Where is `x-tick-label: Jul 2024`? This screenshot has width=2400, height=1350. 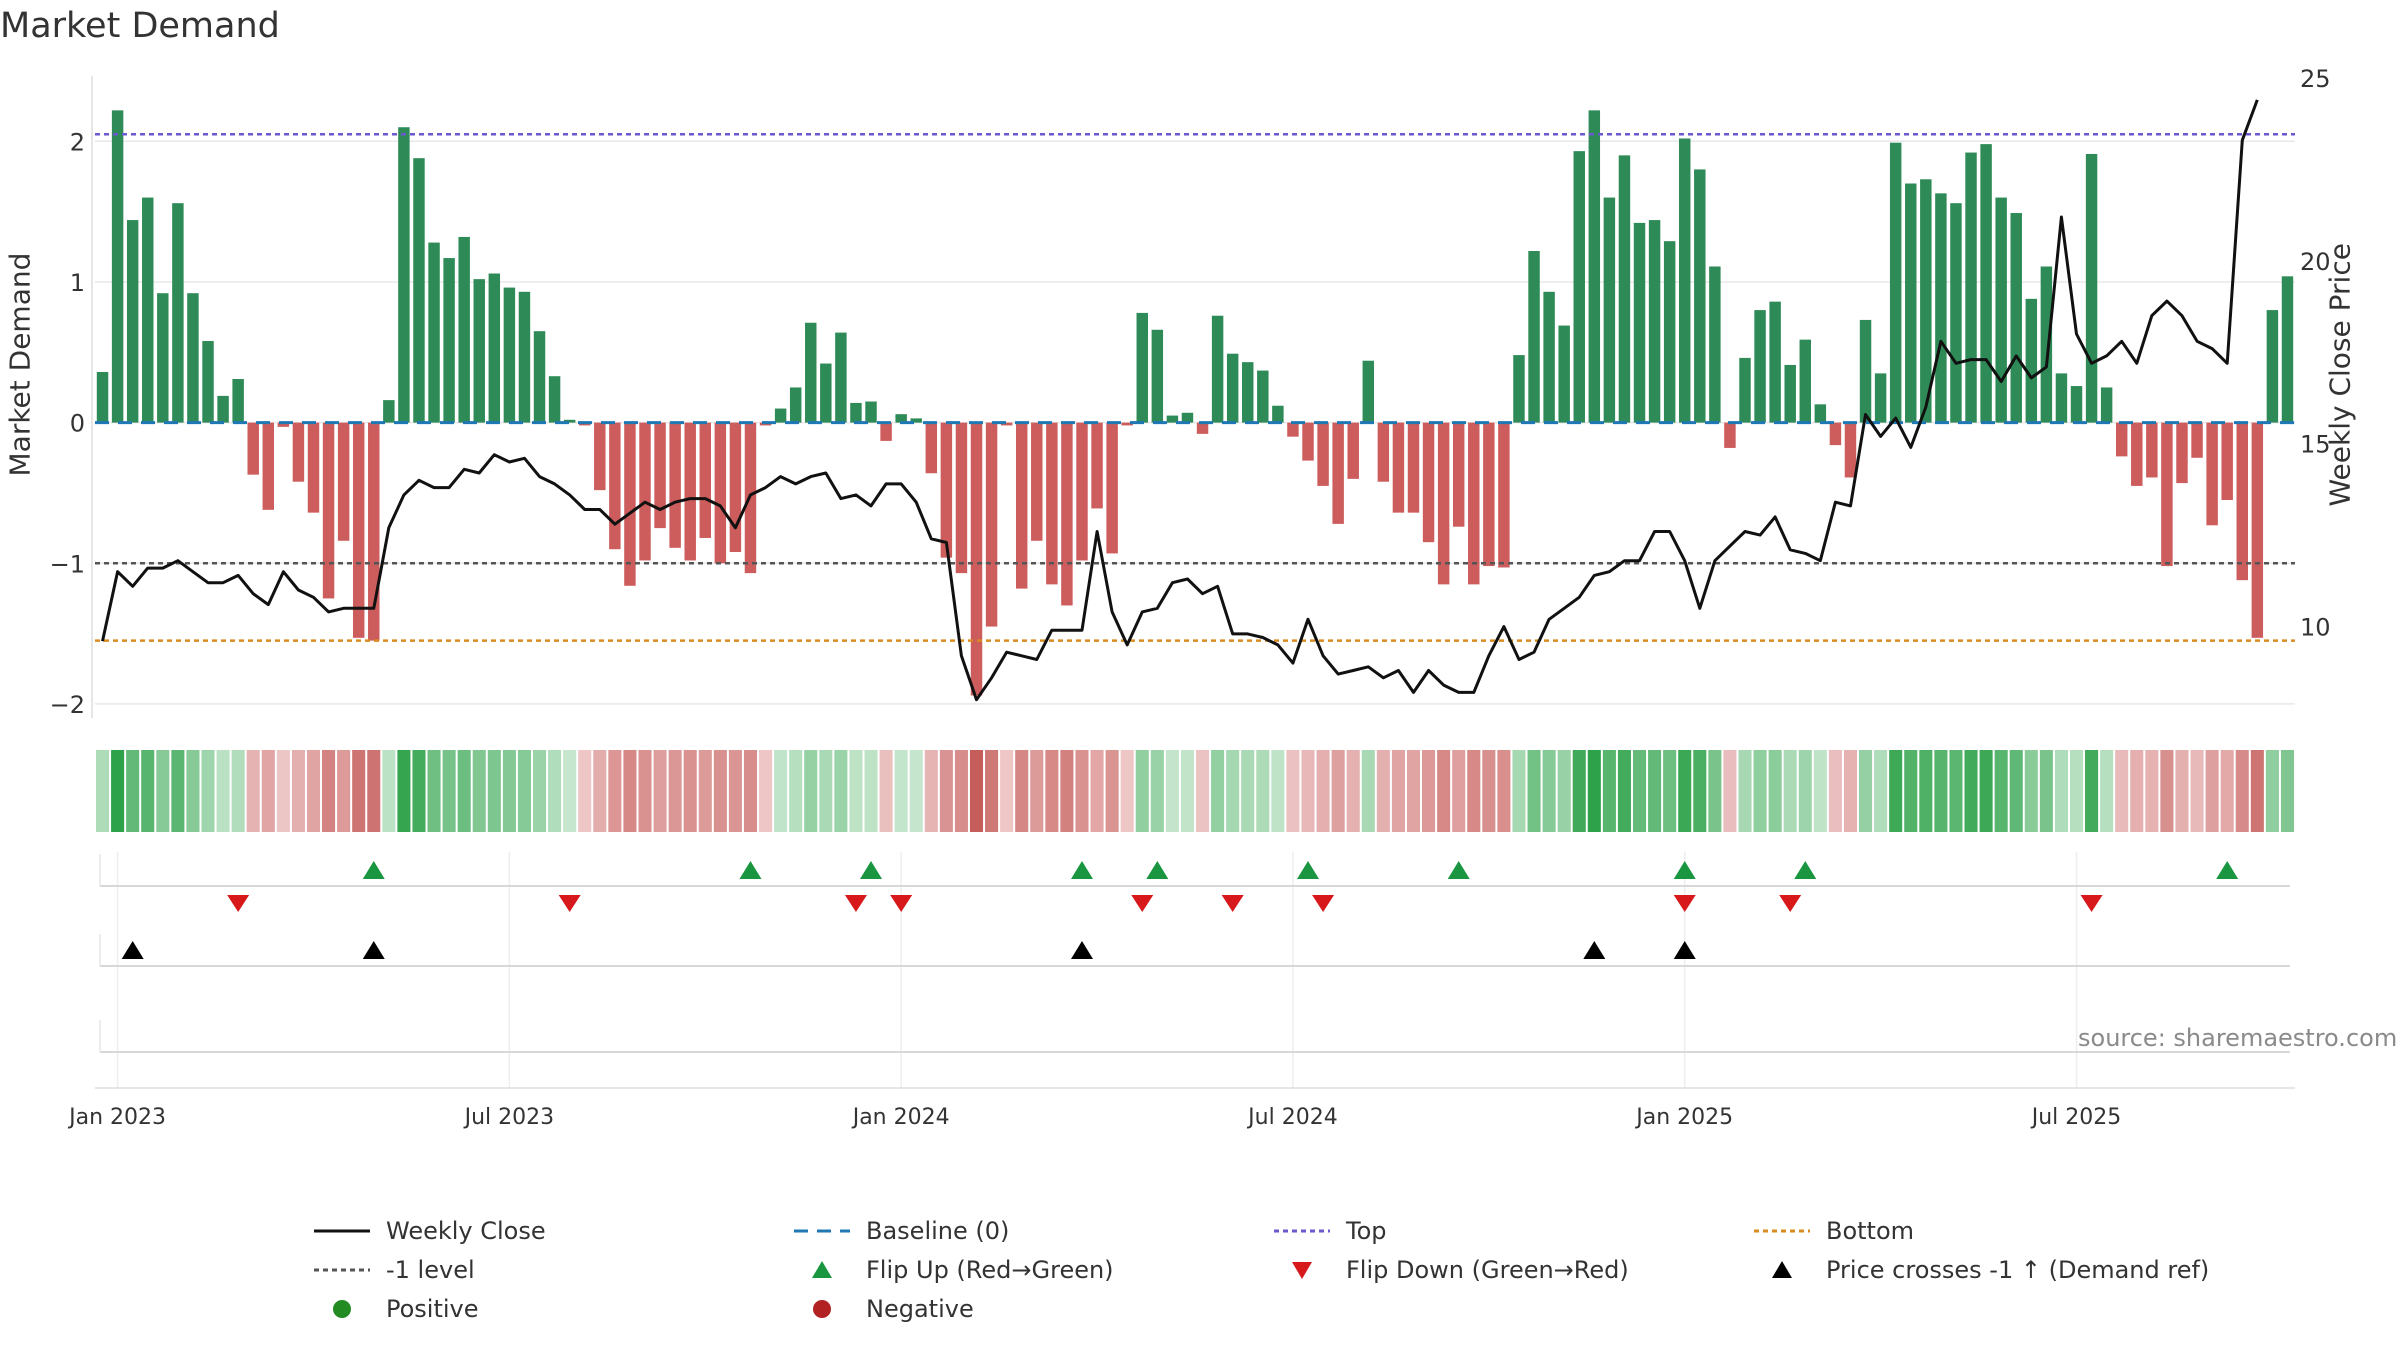
x-tick-label: Jul 2024 is located at coordinates (1292, 1117).